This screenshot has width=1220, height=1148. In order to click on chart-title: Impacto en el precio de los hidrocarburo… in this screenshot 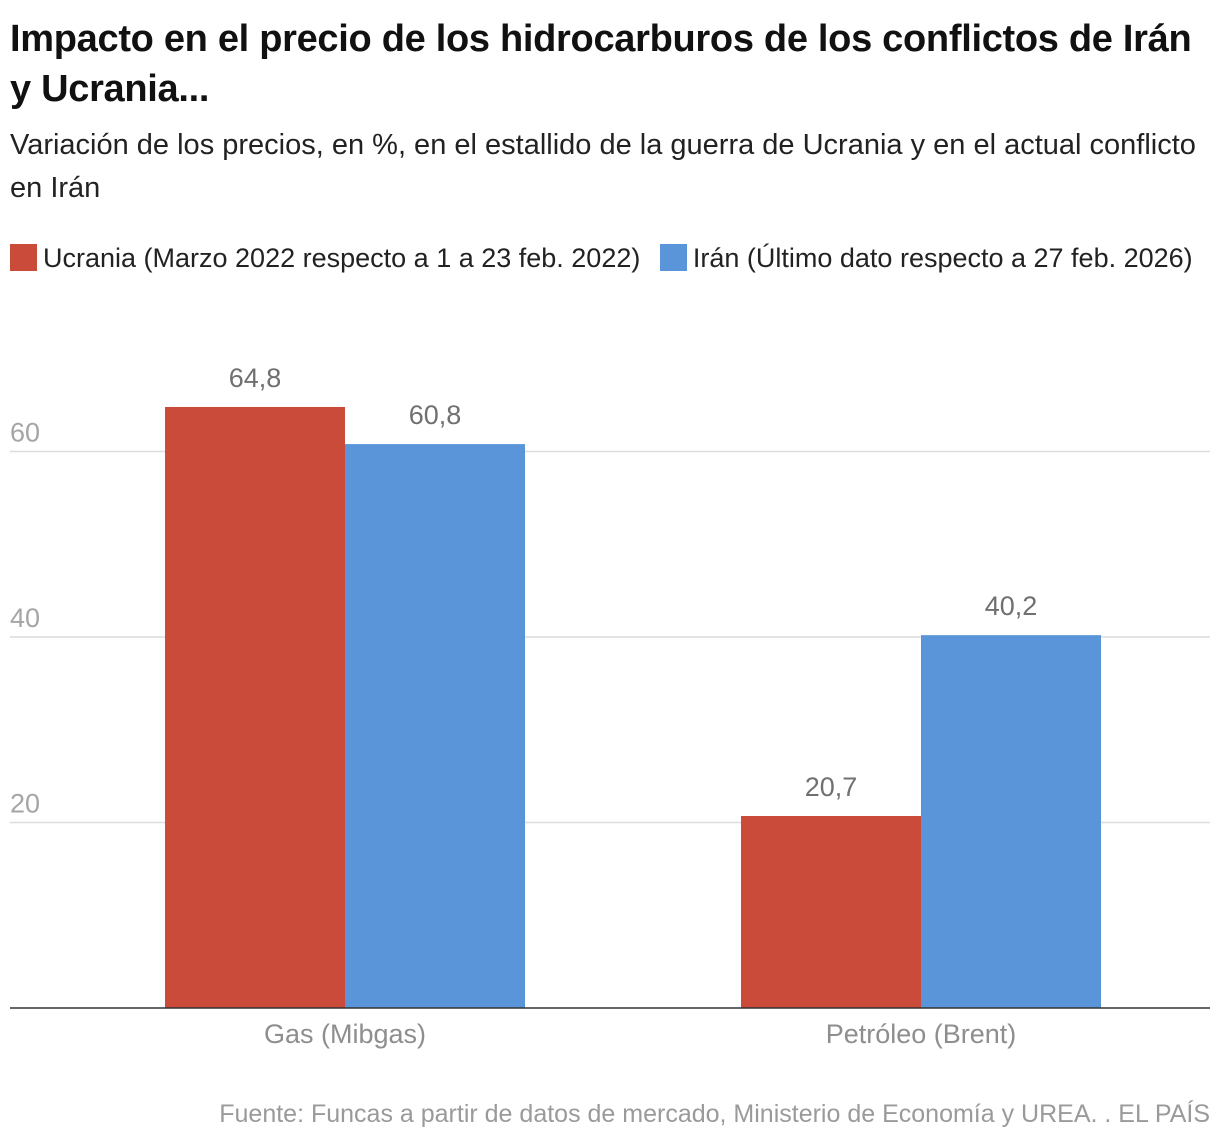, I will do `click(601, 64)`.